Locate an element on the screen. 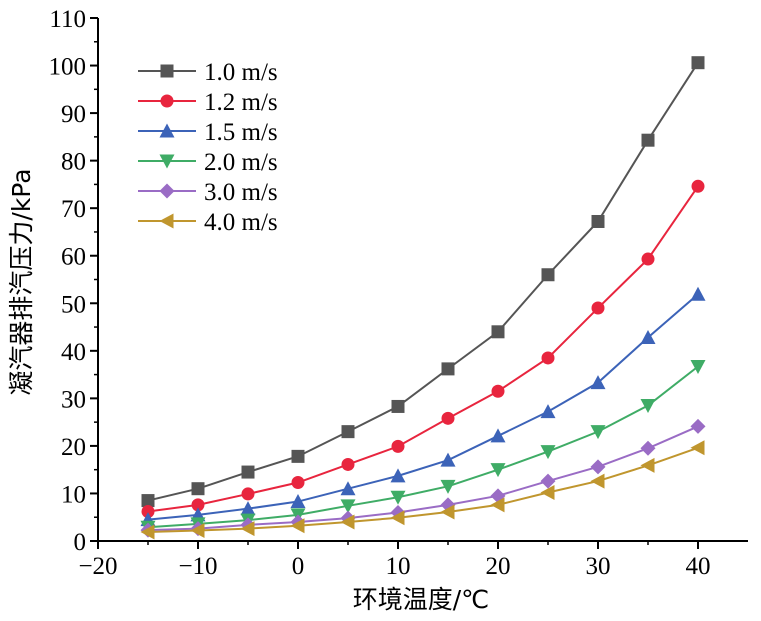  legend-item: 1.0 m/s is located at coordinates (208, 72).